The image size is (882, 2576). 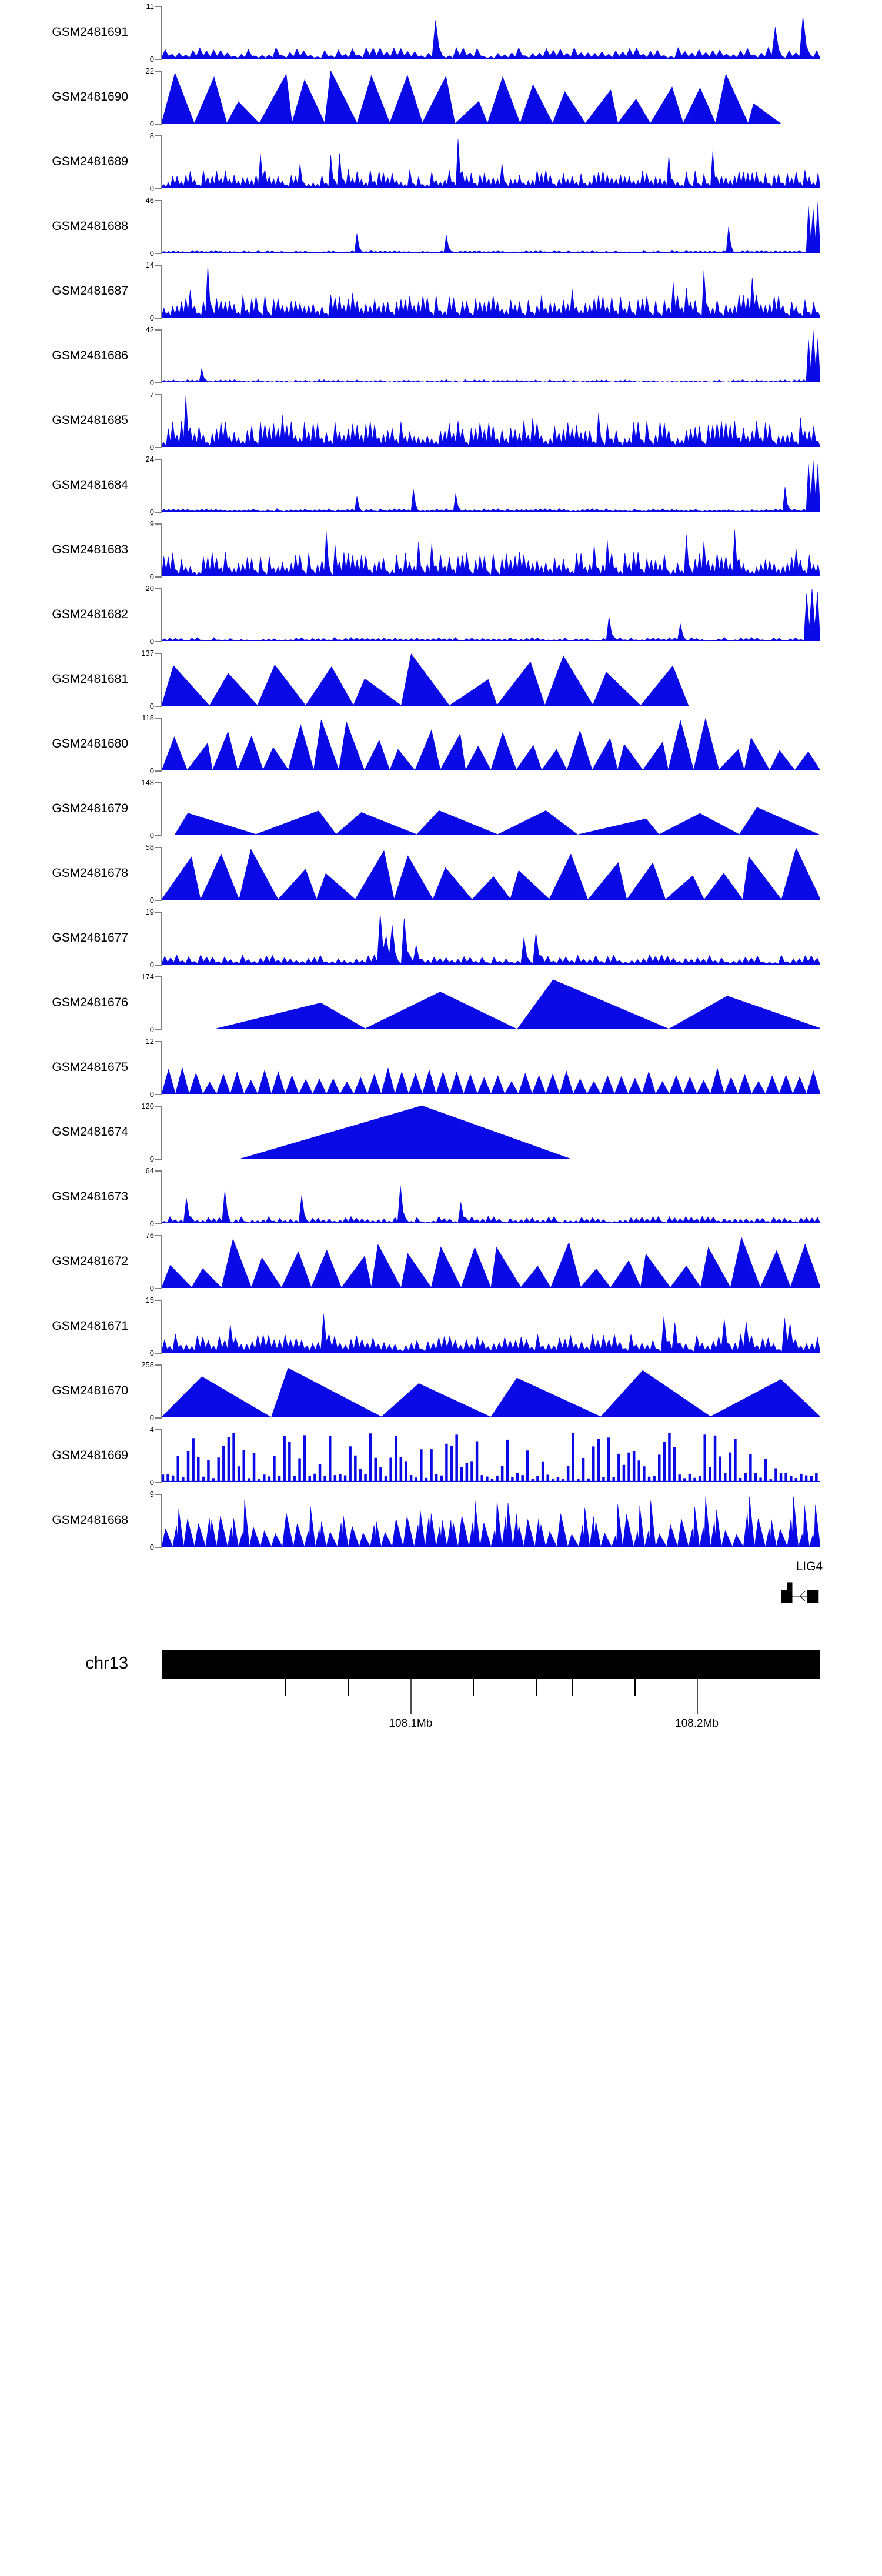 I want to click on gene-model-lig4, so click(x=800, y=1593).